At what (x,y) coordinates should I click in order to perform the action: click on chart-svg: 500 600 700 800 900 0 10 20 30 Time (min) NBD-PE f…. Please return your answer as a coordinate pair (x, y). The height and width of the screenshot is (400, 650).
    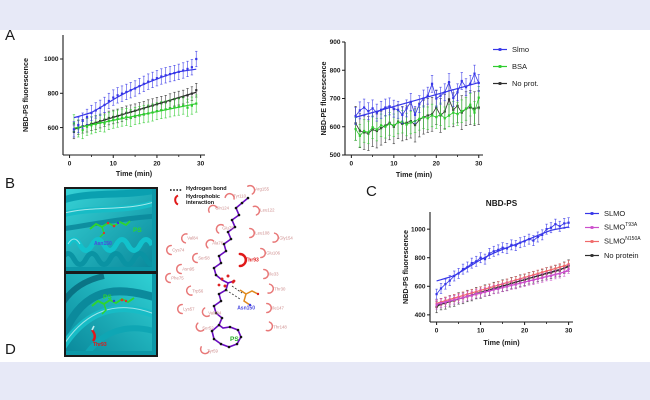
    Looking at the image, I should click on (401, 109).